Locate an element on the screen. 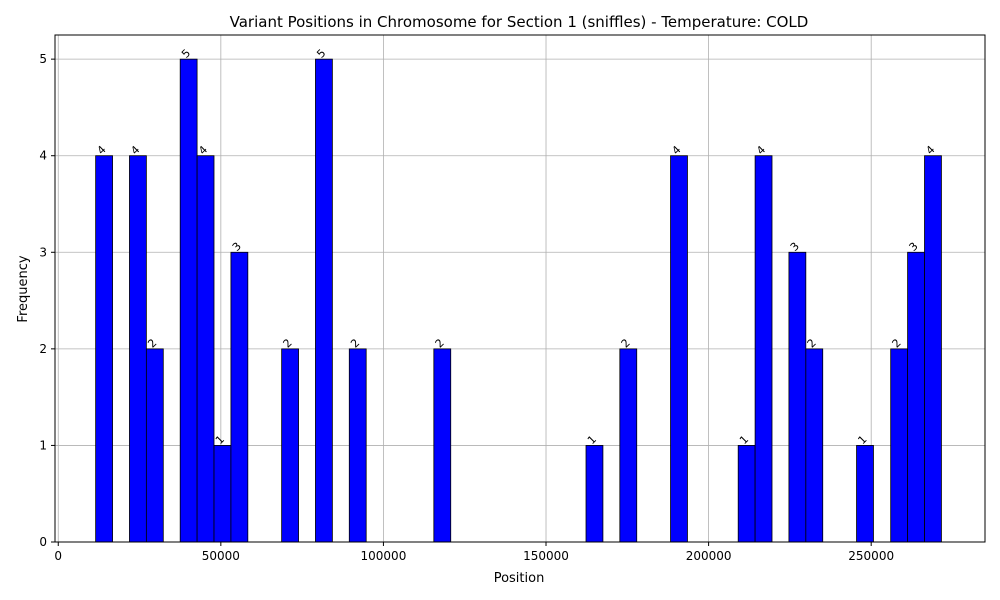  y-tick-label: 1 is located at coordinates (43, 445).